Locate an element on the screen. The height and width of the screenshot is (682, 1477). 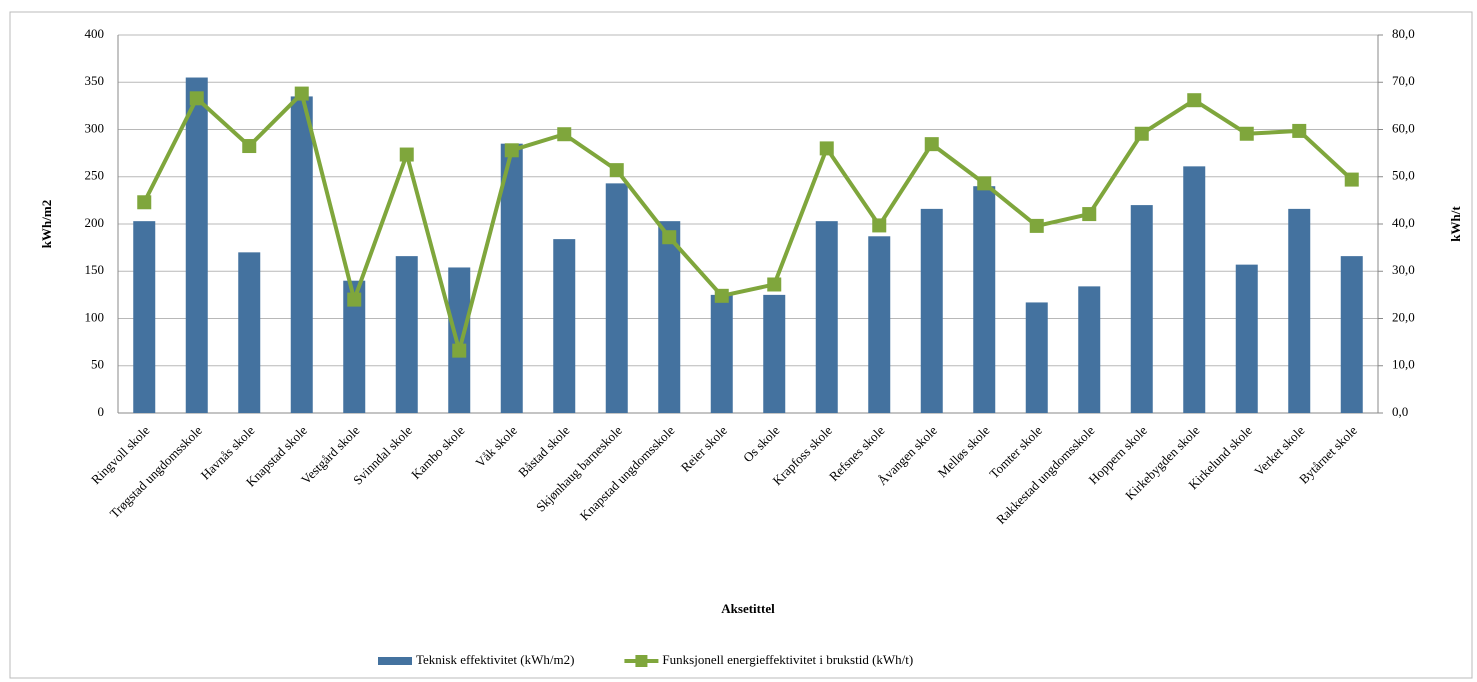
y2-tick-label: 80,0 is located at coordinates (1403, 33).